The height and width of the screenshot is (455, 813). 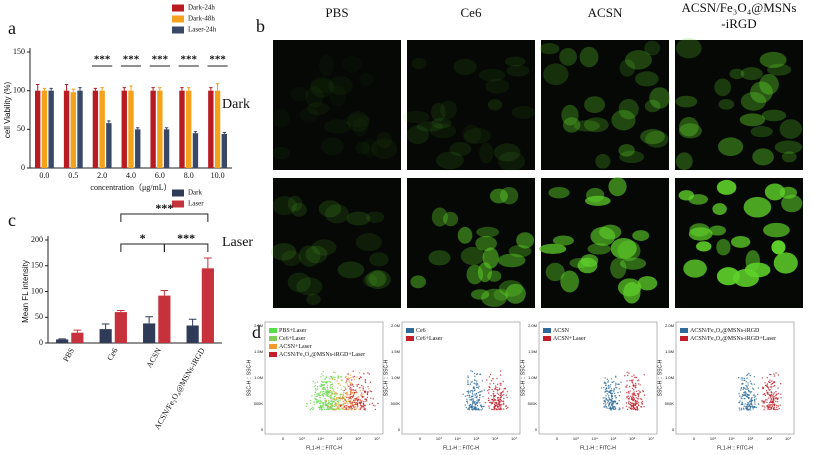 What do you see at coordinates (273, 354) in the screenshot?
I see `legend-swatch` at bounding box center [273, 354].